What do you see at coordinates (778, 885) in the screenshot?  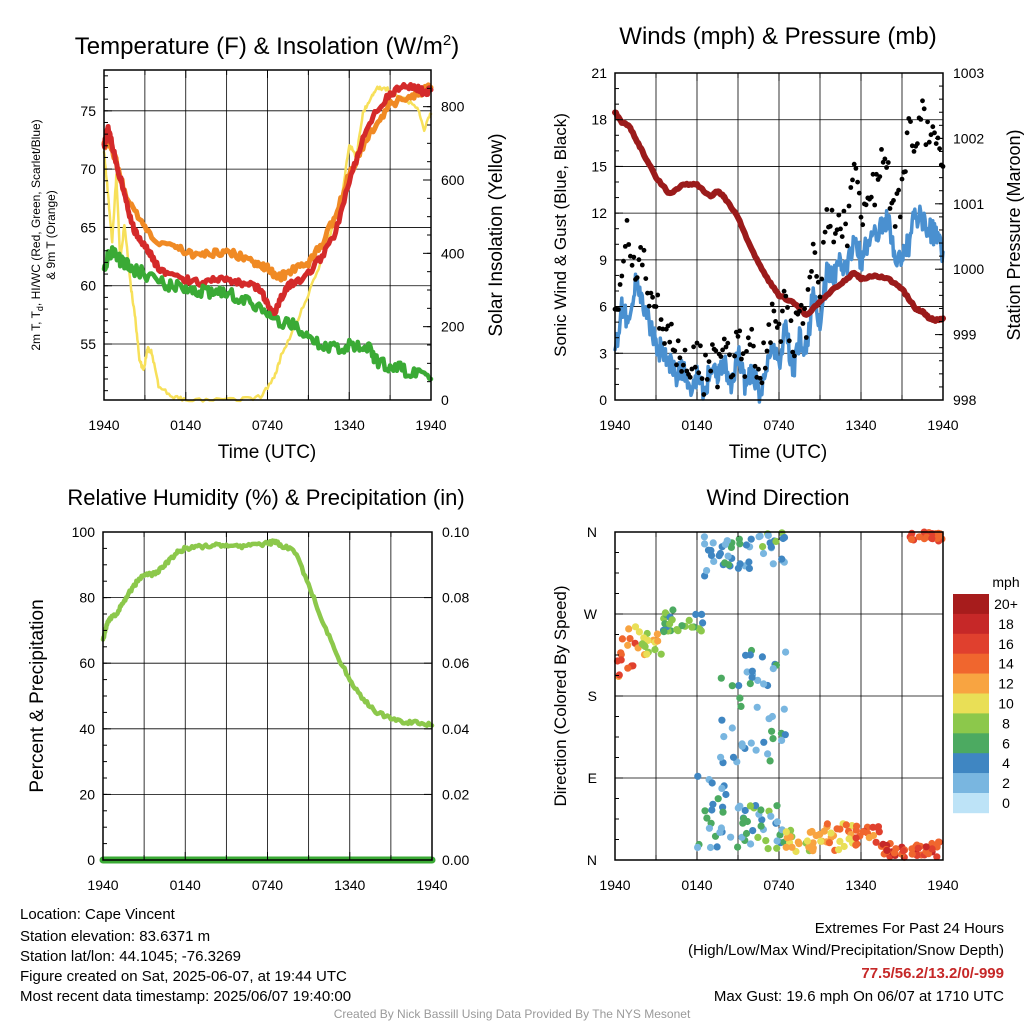 I see `x-tick-label: 0740` at bounding box center [778, 885].